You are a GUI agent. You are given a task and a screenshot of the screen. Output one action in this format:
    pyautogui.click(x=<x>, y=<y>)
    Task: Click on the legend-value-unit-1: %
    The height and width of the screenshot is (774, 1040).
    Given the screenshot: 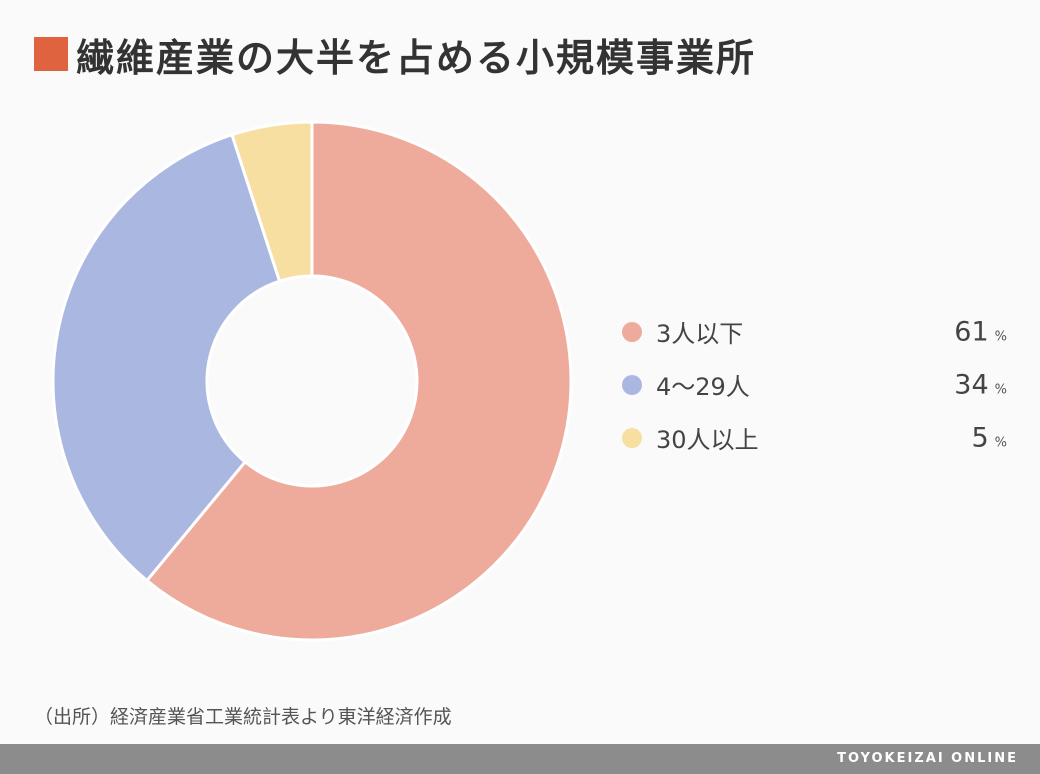 What is the action you would take?
    pyautogui.click(x=1000, y=336)
    